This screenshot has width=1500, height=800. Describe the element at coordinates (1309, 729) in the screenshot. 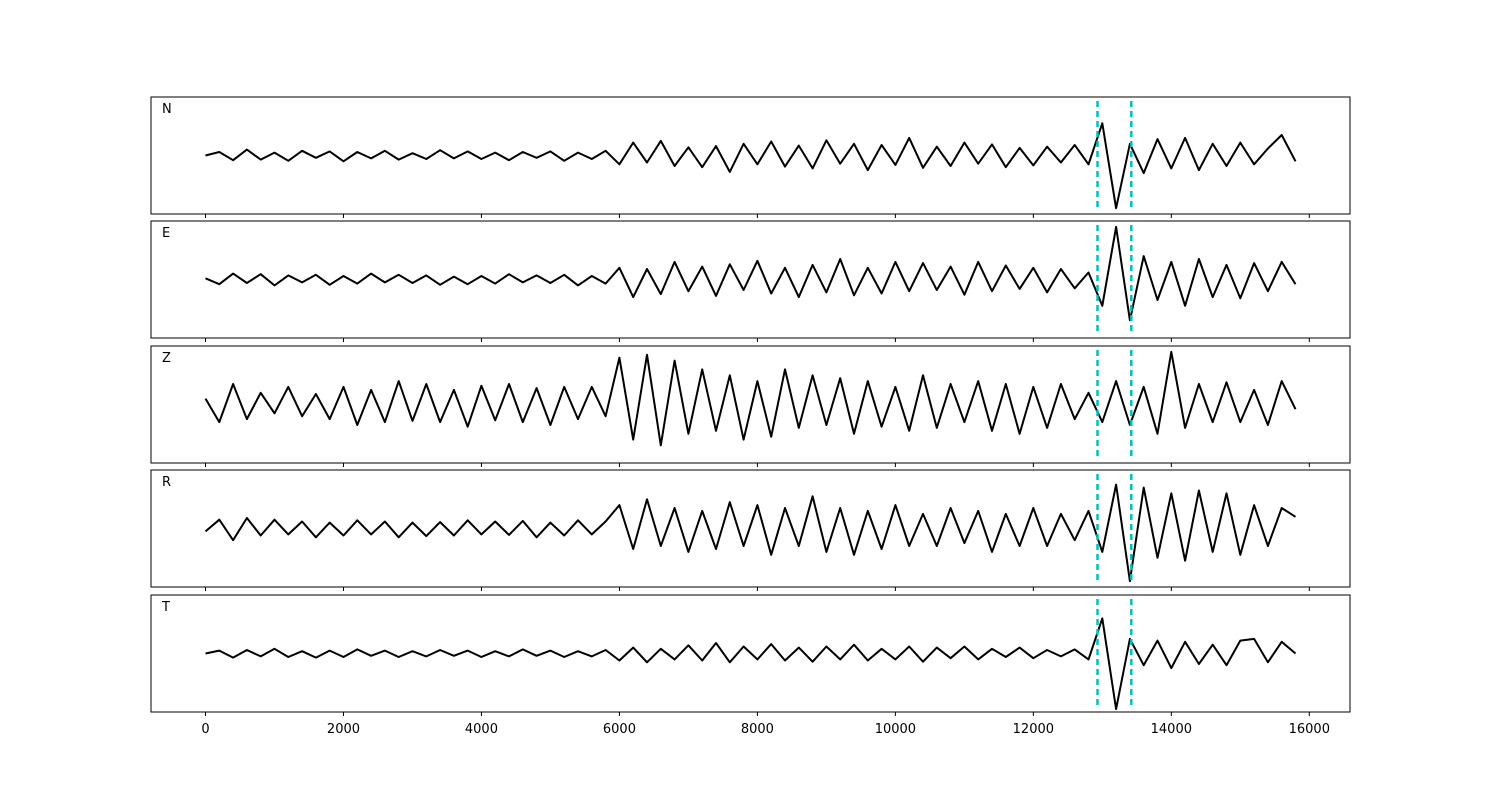

I see `x-tick-label: 16000` at that location.